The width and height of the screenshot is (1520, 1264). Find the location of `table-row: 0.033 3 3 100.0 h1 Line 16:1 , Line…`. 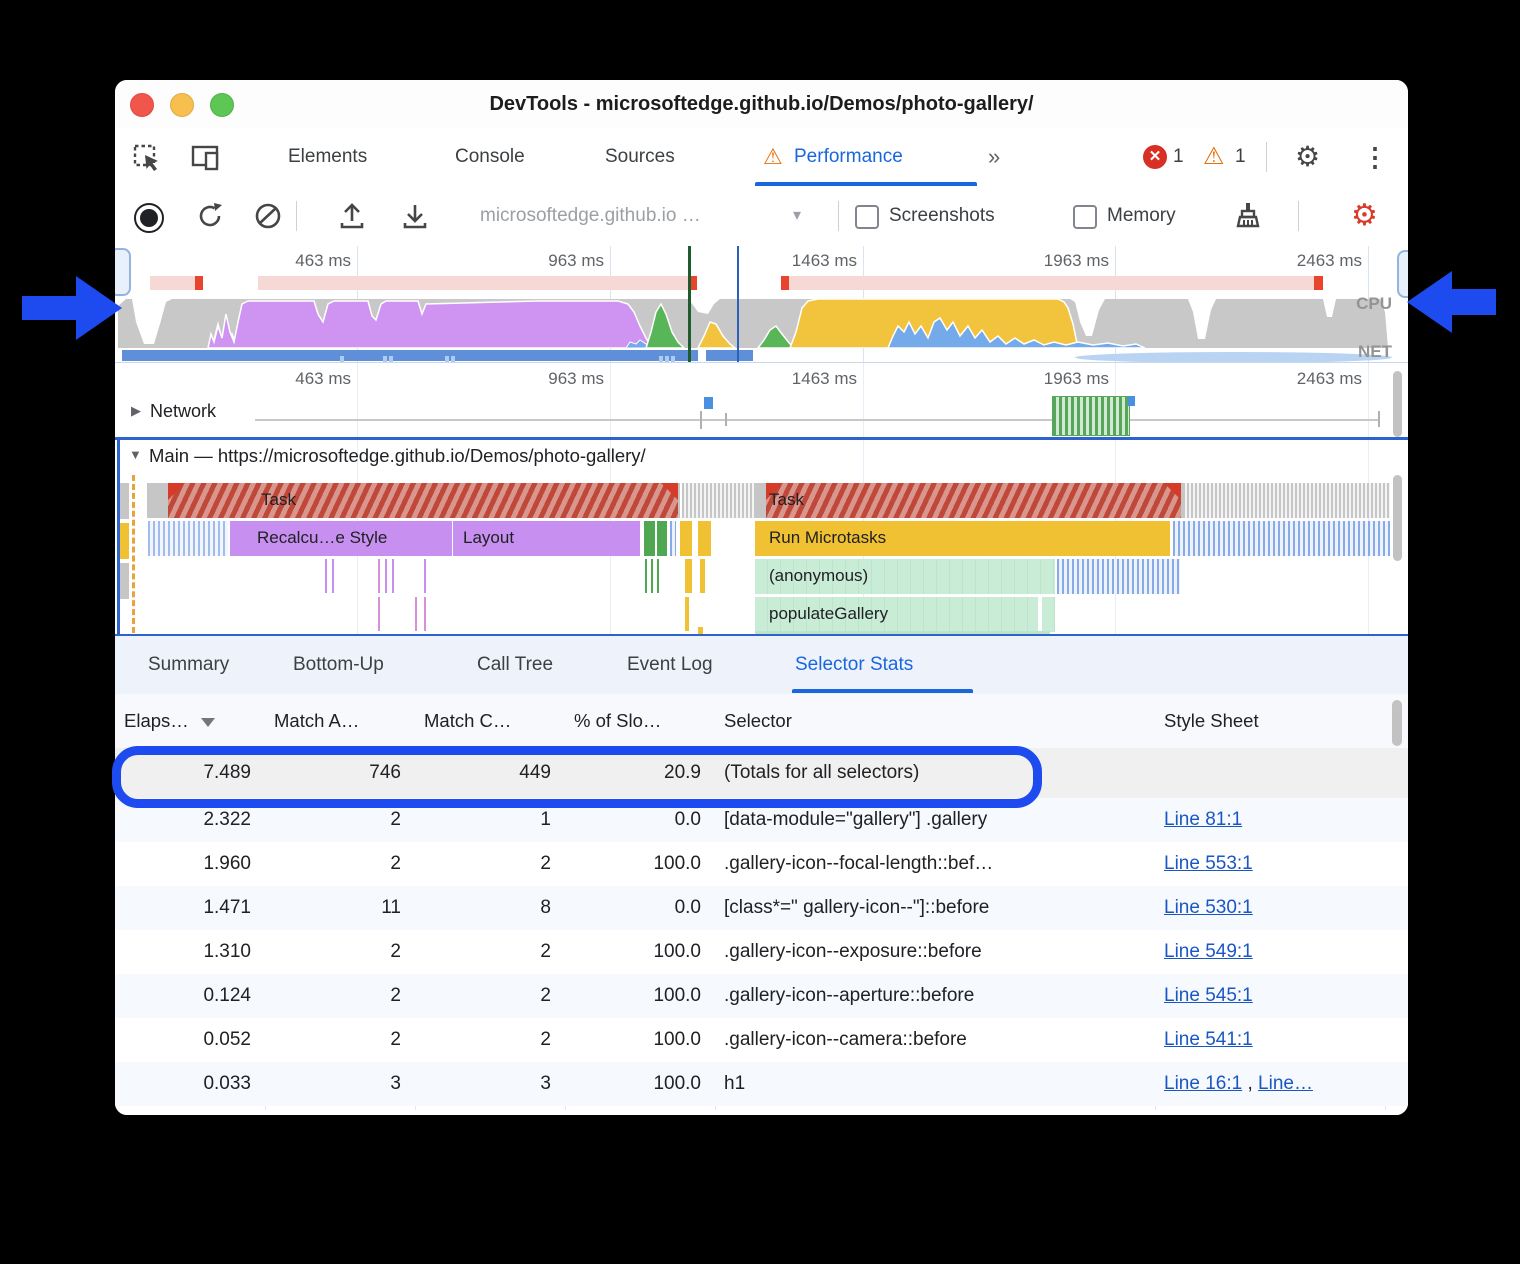

table-row: 0.033 3 3 100.0 h1 Line 16:1 , Line… is located at coordinates (761, 1084).